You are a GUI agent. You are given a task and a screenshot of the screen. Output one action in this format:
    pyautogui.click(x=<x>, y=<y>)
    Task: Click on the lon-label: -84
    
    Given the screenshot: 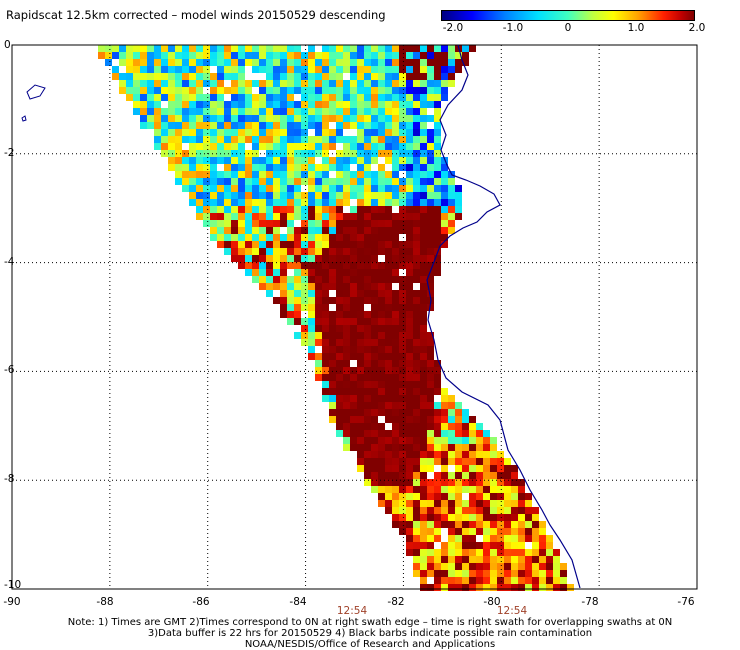 What is the action you would take?
    pyautogui.click(x=298, y=602)
    